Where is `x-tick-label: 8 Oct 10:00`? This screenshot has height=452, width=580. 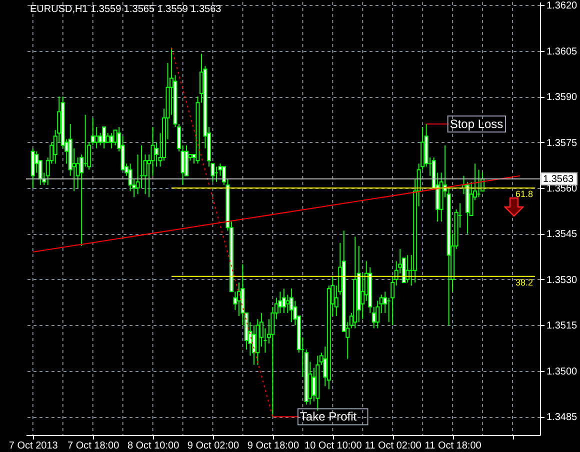
x-tick-label: 8 Oct 10:00 is located at coordinates (153, 446).